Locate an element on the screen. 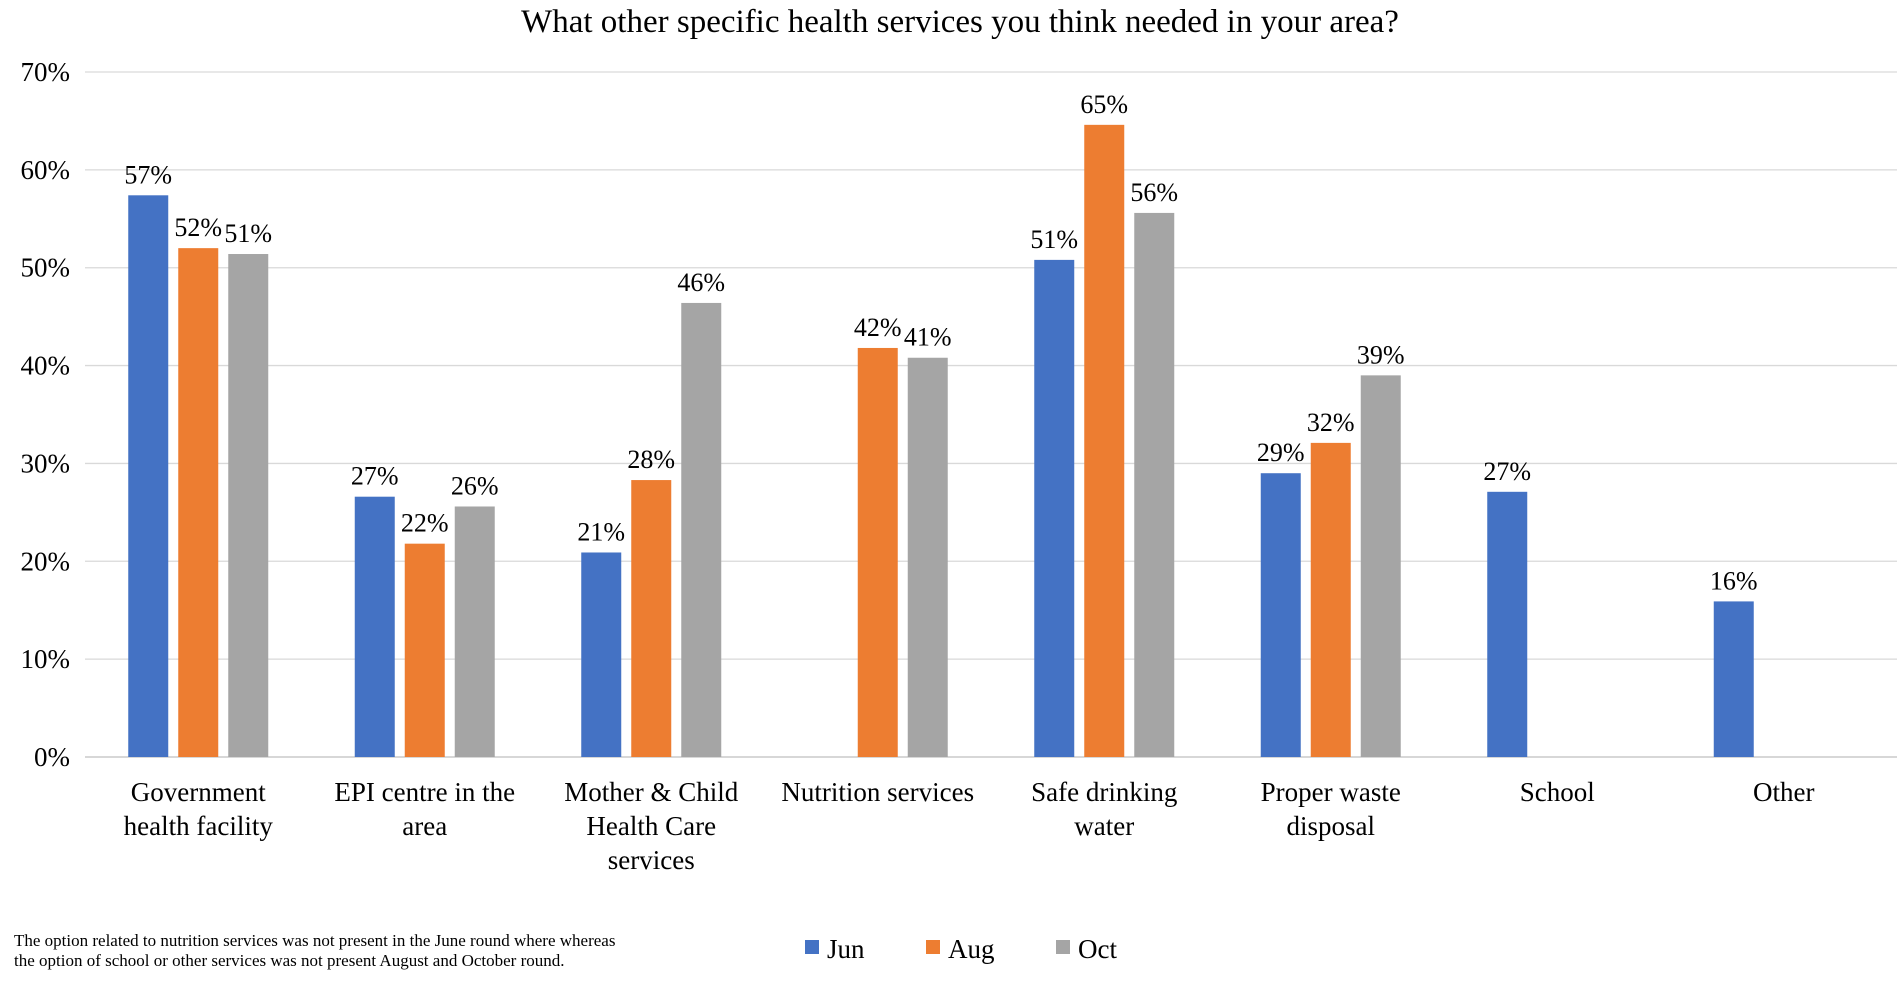  x-tick-label-line: Nutrition services is located at coordinates (877, 792).